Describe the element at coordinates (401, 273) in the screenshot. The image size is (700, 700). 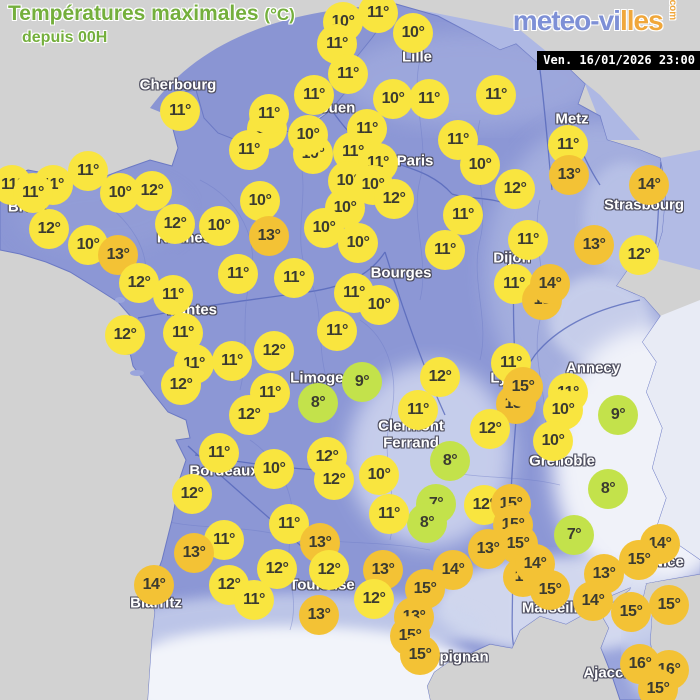
I see `city-label: Bourges` at that location.